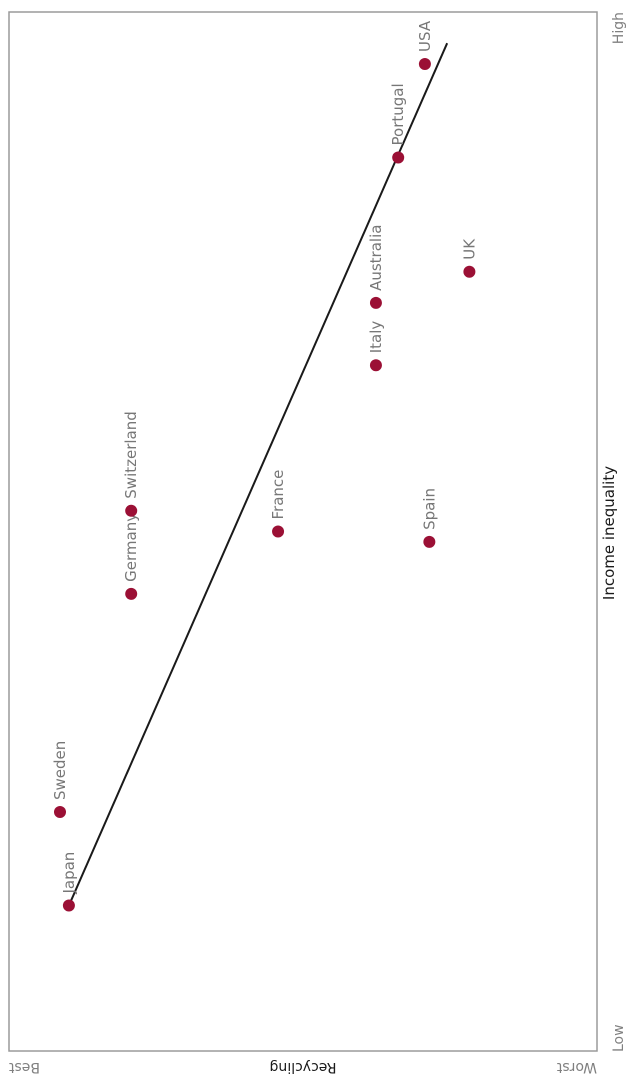 The height and width of the screenshot is (1082, 628). What do you see at coordinates (303, 1067) in the screenshot?
I see `y-axis-label: Recycling` at bounding box center [303, 1067].